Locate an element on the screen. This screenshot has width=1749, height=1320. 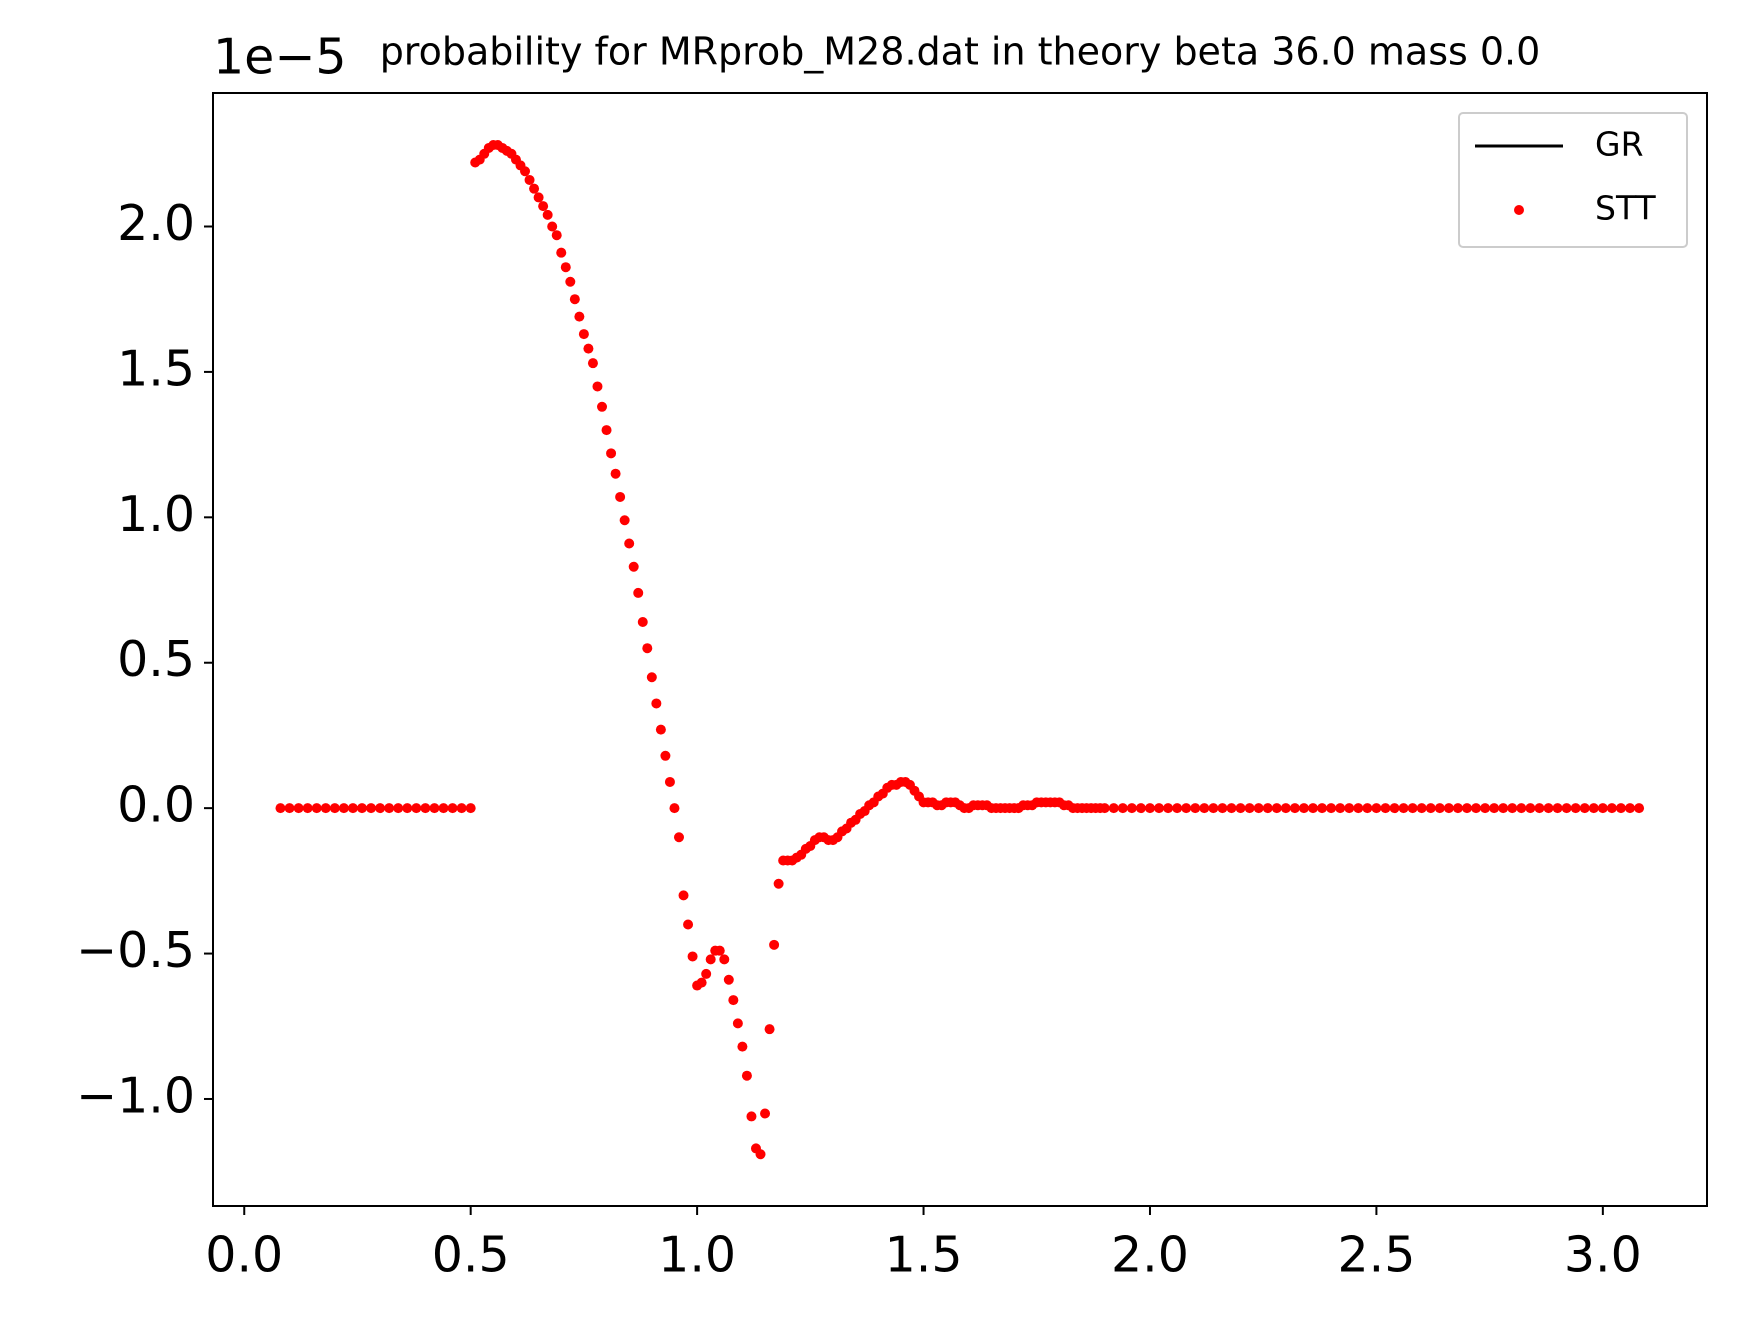
y-tick-label: 0.5 is located at coordinates (156, 659).